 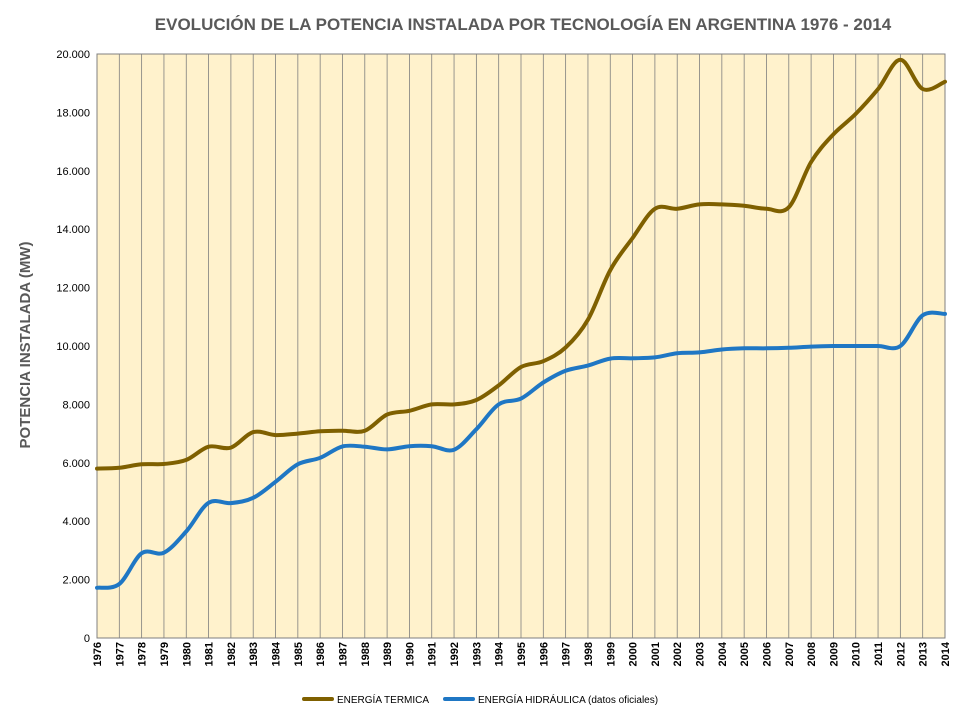 What do you see at coordinates (433, 654) in the screenshot?
I see `x-tick-label: 1991` at bounding box center [433, 654].